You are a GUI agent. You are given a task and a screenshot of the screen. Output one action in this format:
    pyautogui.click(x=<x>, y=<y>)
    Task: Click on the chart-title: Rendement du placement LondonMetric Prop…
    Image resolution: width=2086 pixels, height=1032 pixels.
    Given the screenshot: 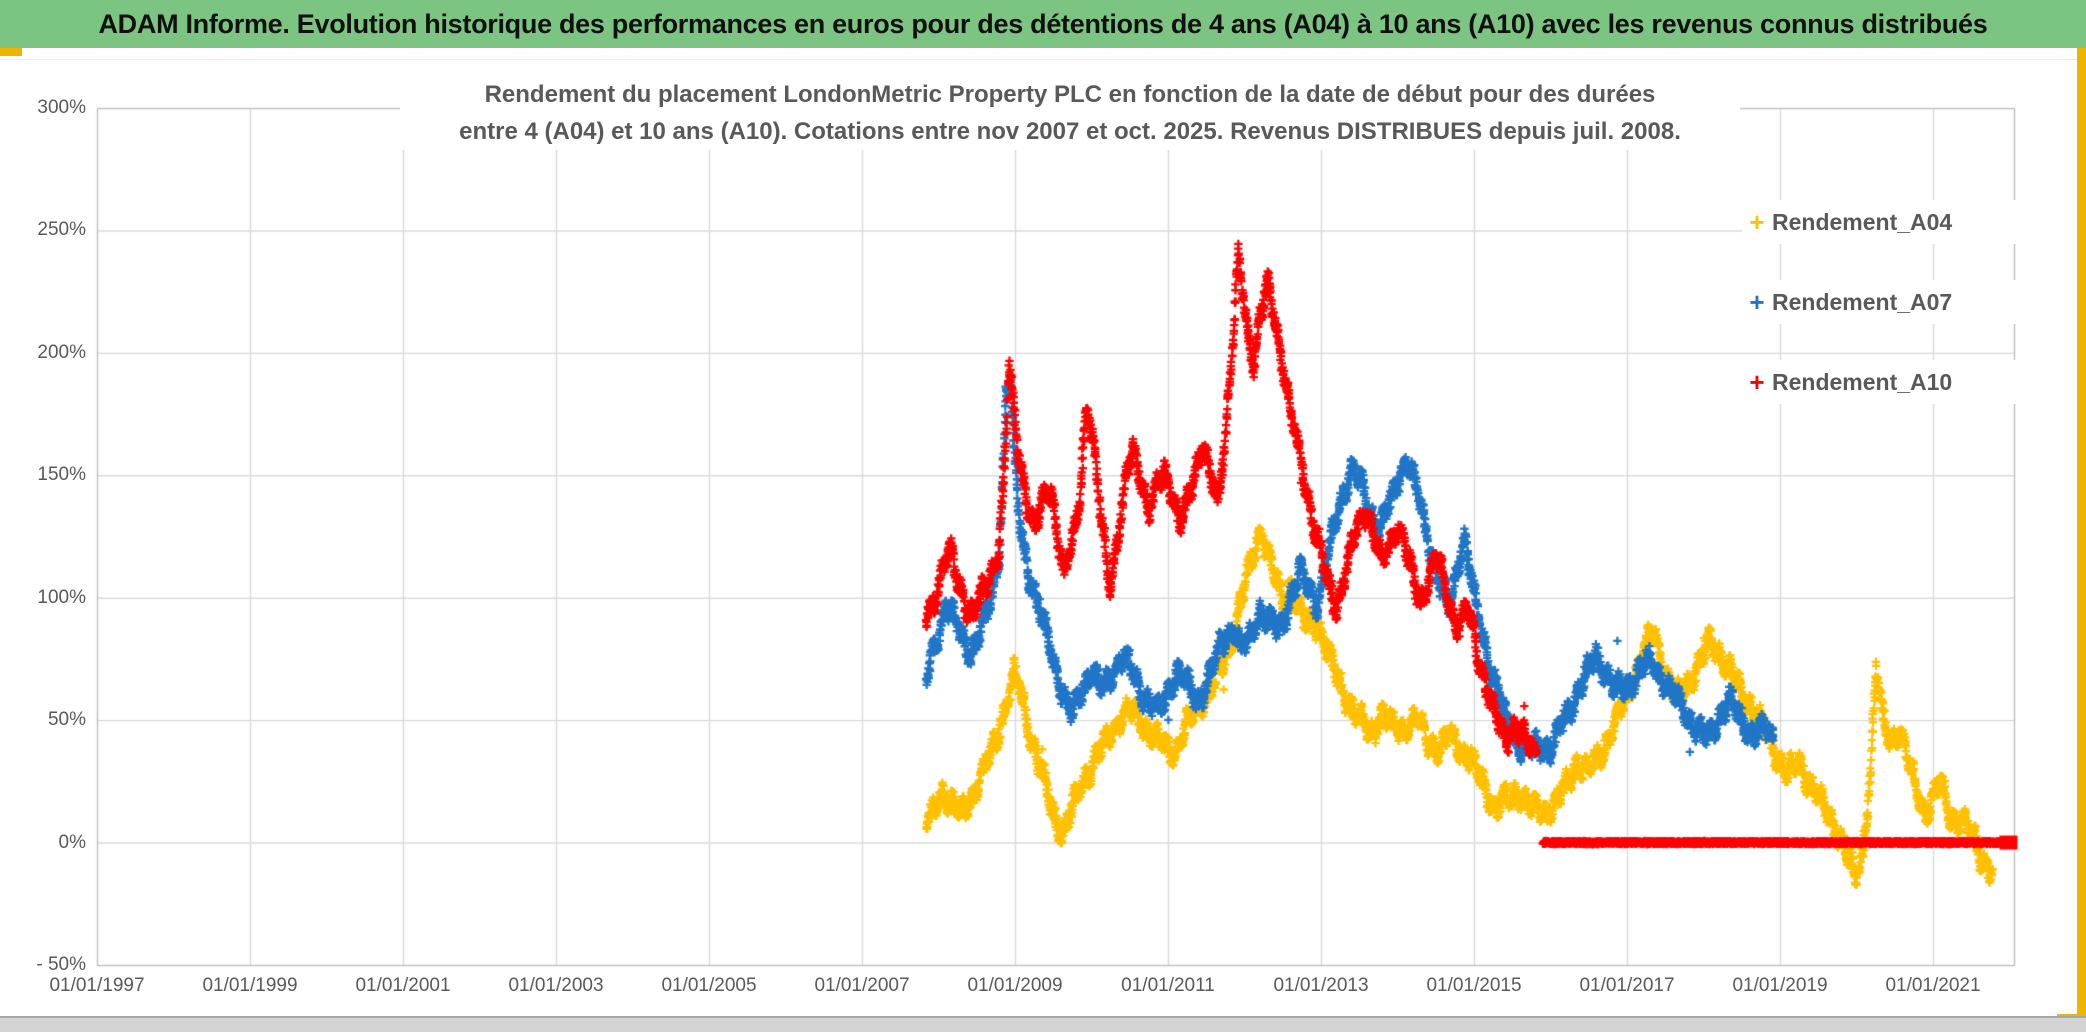 What is the action you would take?
    pyautogui.click(x=1070, y=113)
    